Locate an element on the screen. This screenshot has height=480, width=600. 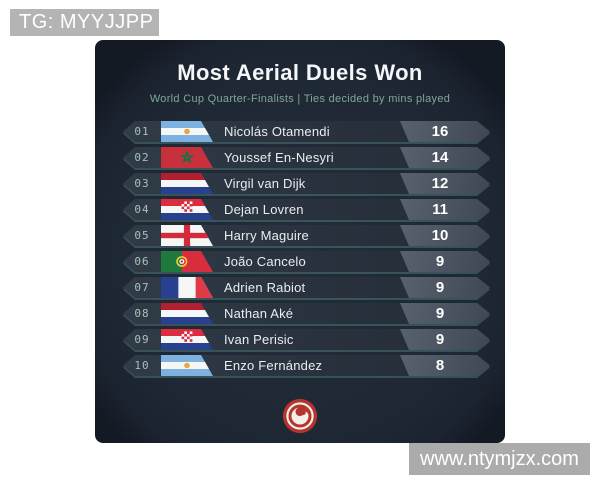
player-row: 09 Ivan Perisic 9 is located at coordinates (306, 339).